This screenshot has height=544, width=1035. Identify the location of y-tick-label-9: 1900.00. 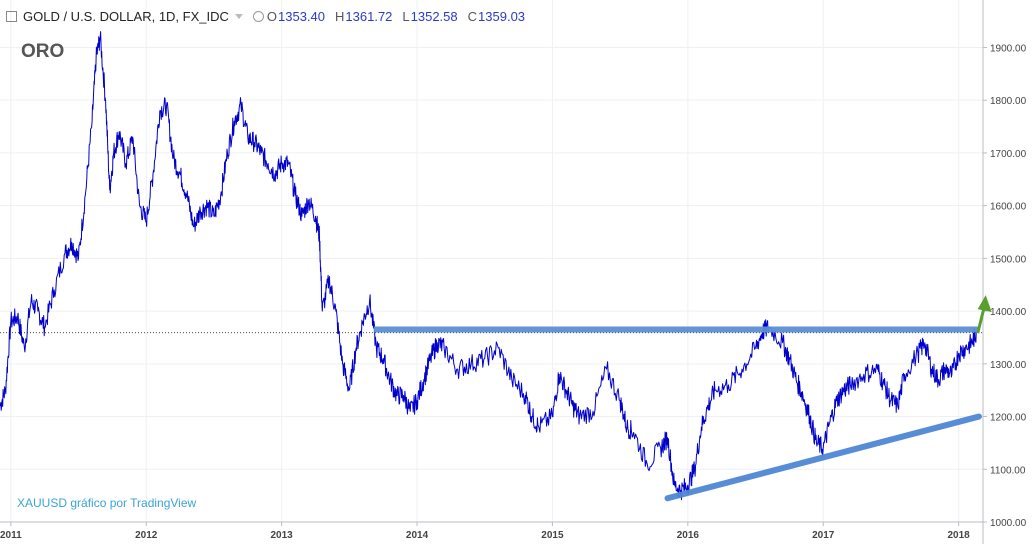
(1008, 48).